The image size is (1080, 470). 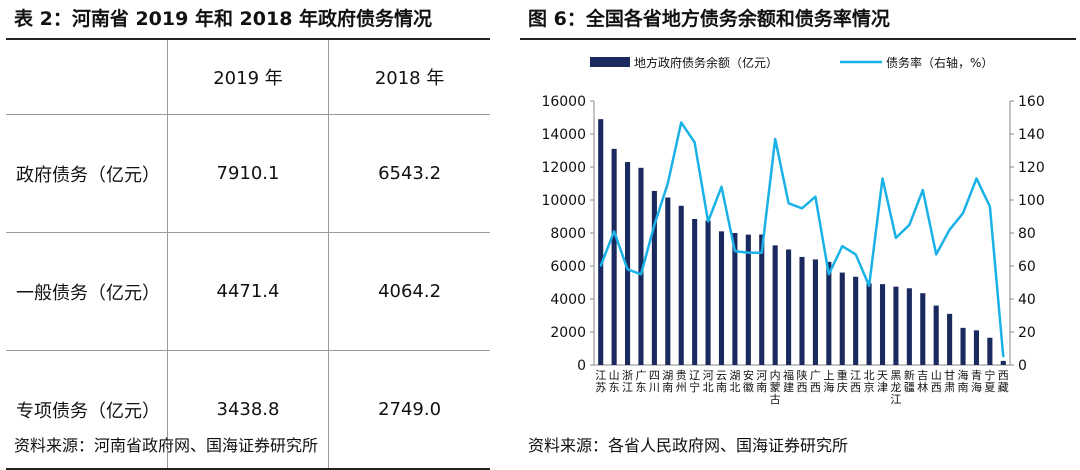 I want to click on x-label-广东: 广东, so click(x=640, y=381).